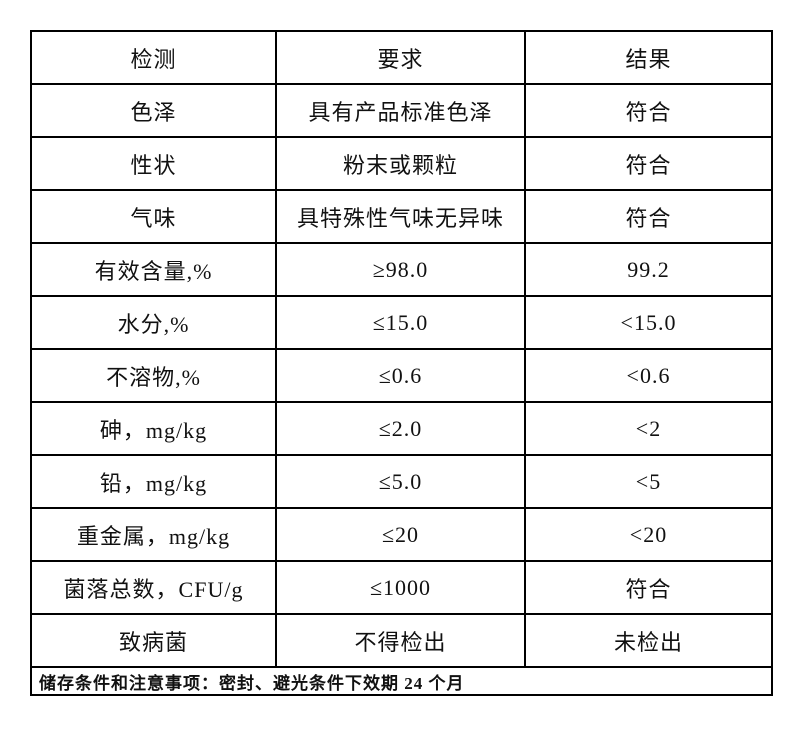 The height and width of the screenshot is (750, 800). I want to click on header-cell-test: 检测, so click(153, 57).